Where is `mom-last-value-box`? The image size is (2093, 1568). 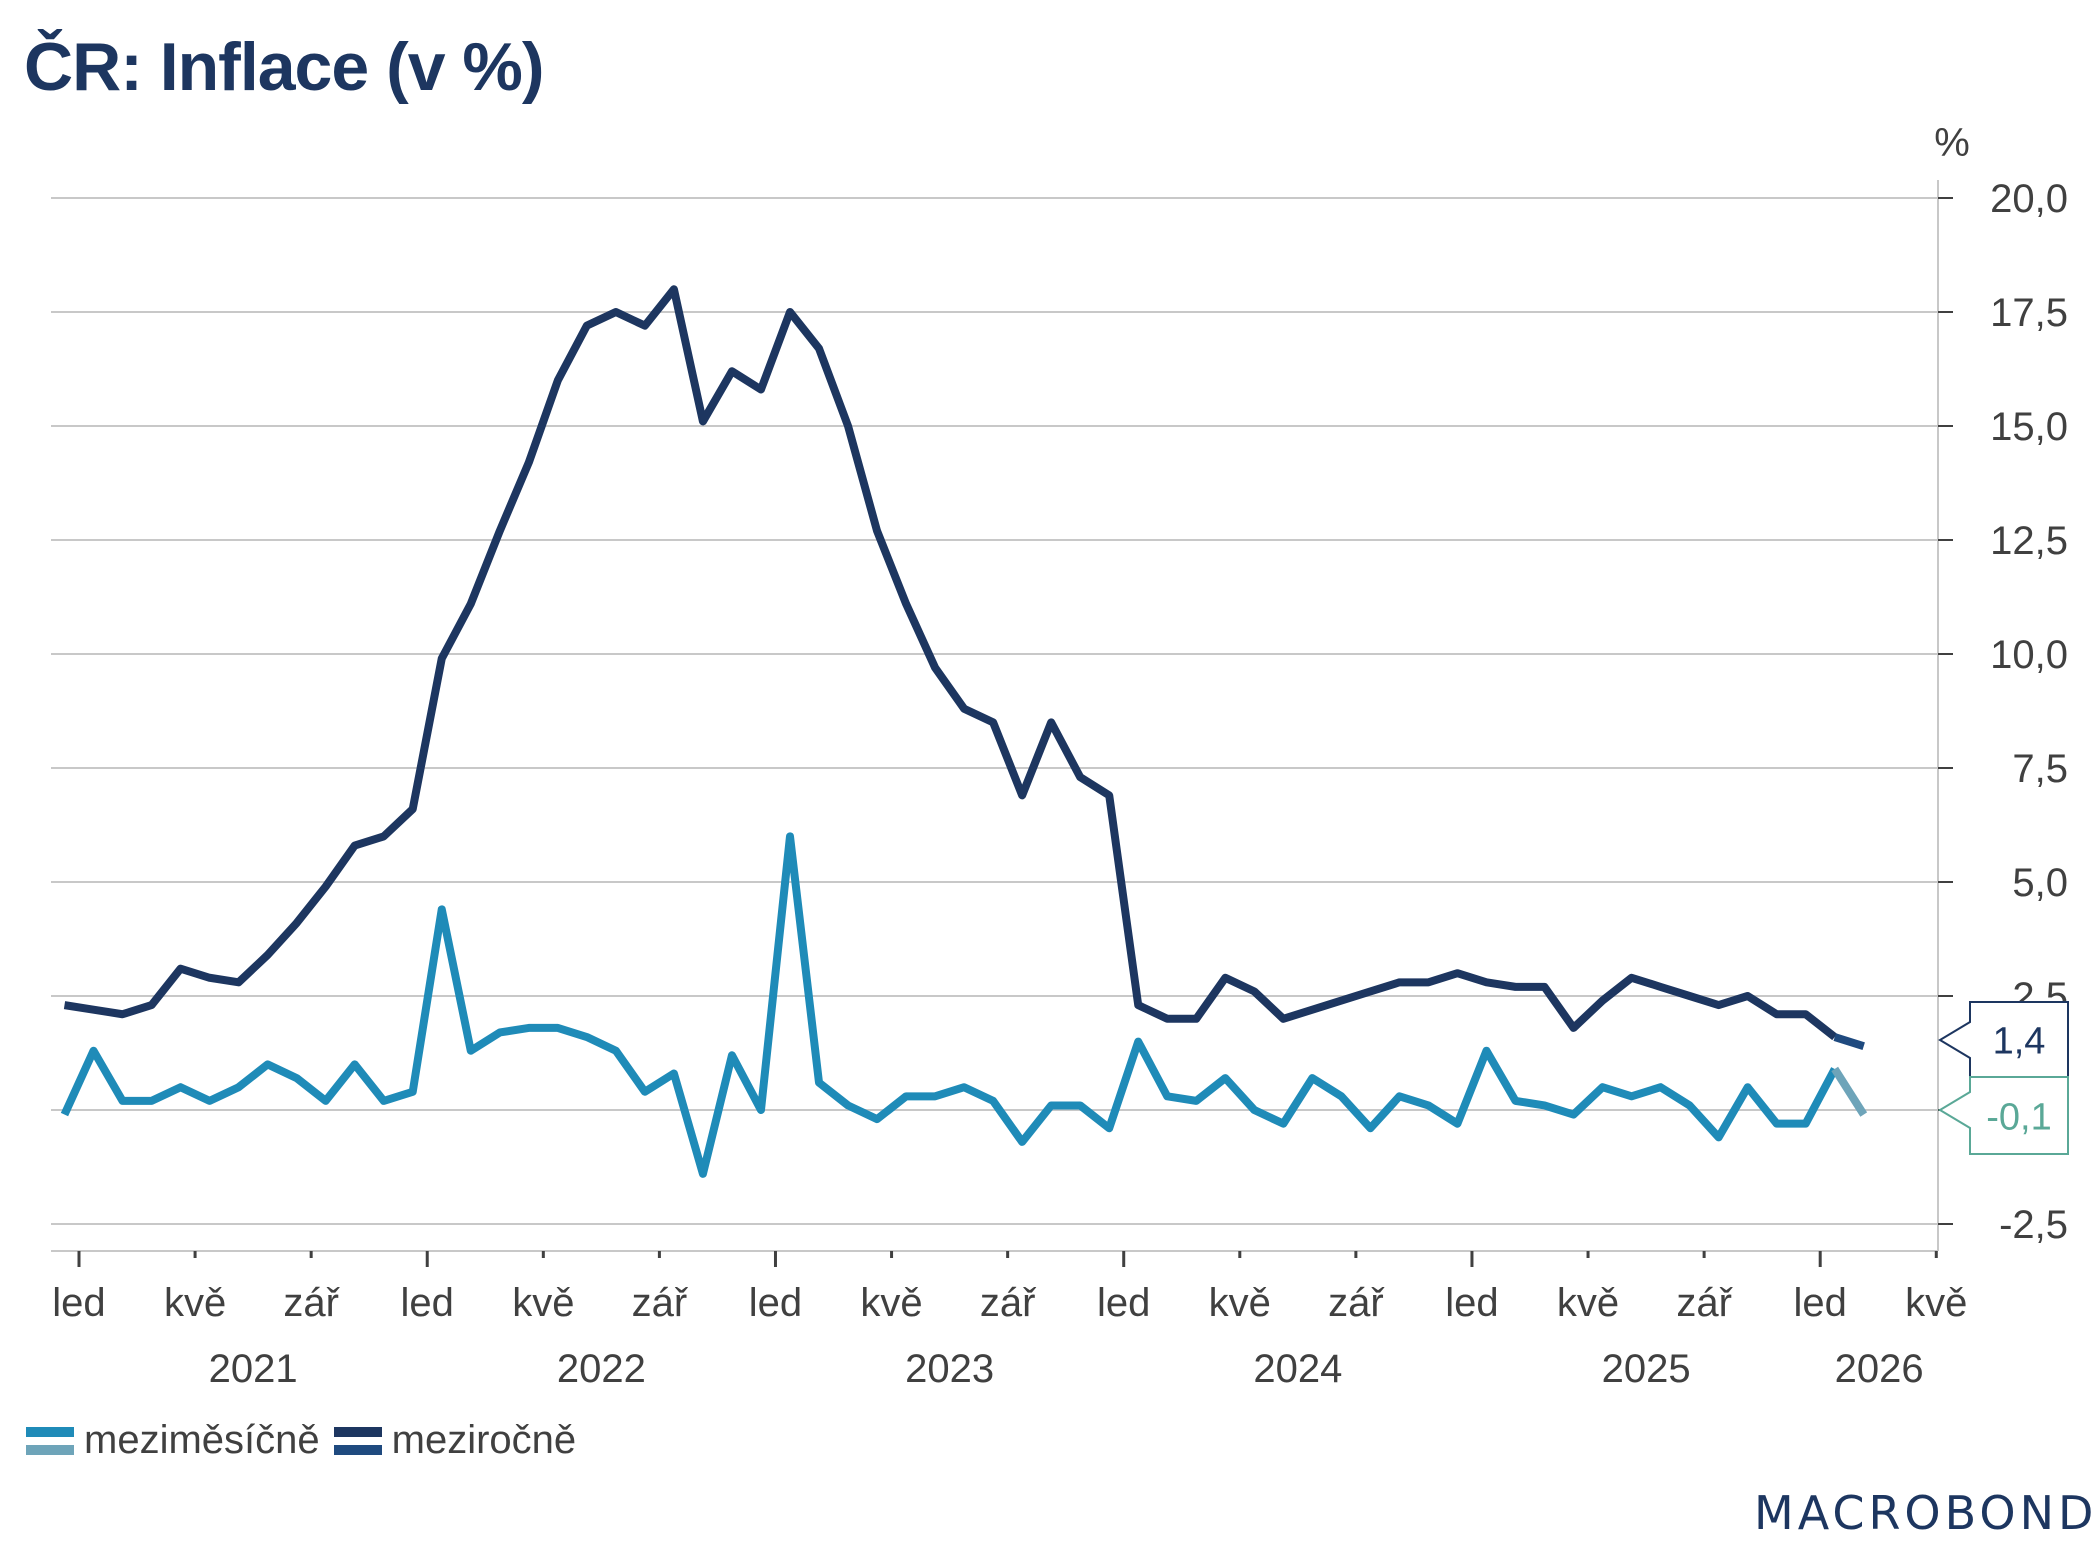
mom-last-value-box is located at coordinates (2003, 1115).